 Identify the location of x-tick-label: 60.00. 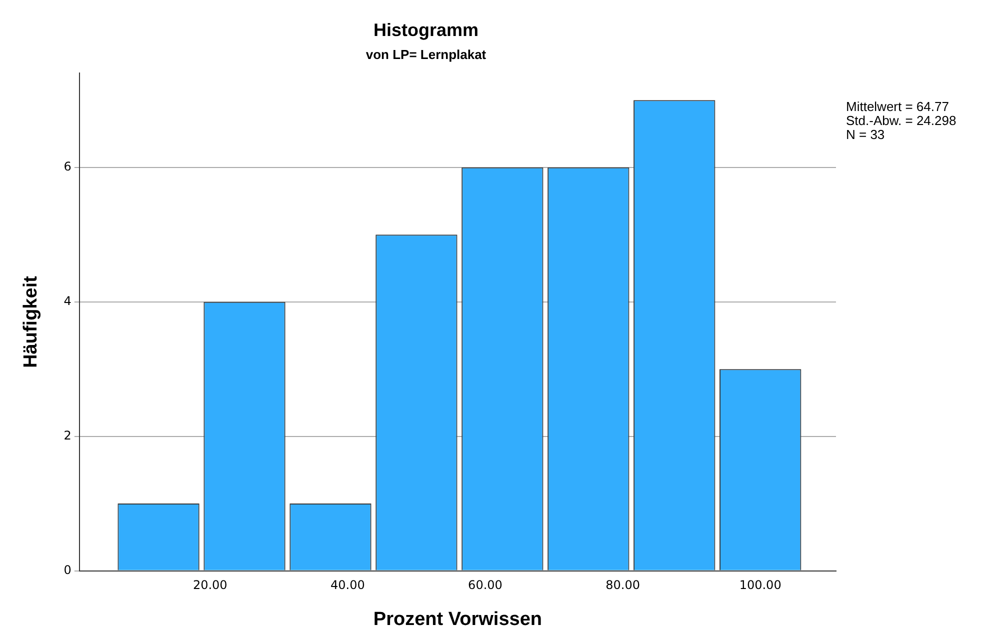
(485, 585).